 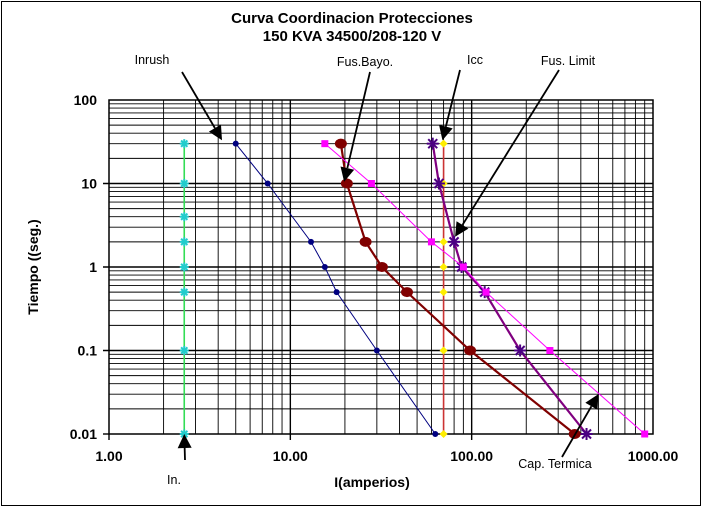 I want to click on annotation-in: In., so click(x=174, y=480).